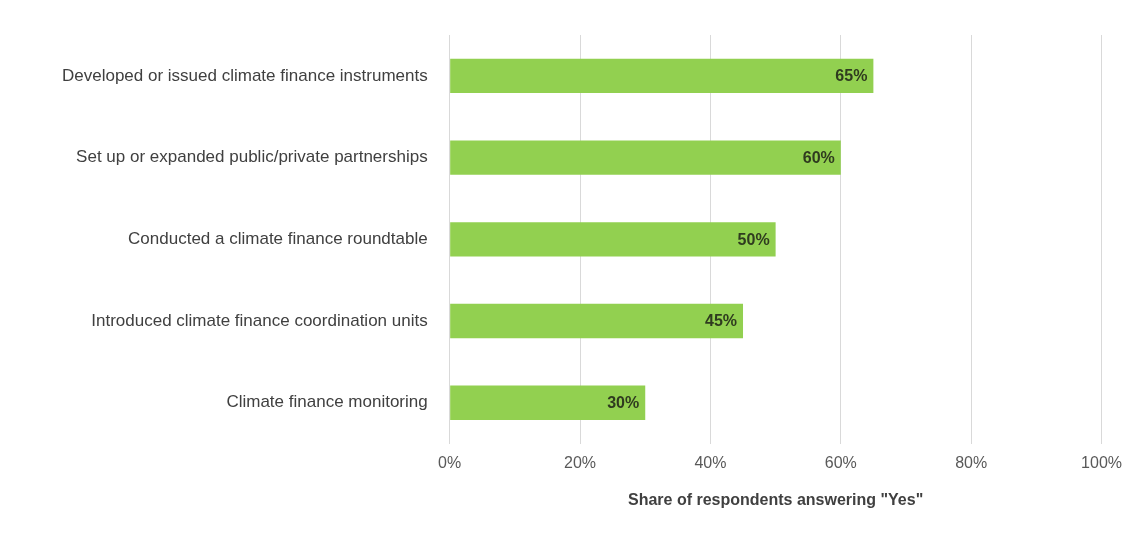  What do you see at coordinates (710, 462) in the screenshot?
I see `x-tick-label: 40%` at bounding box center [710, 462].